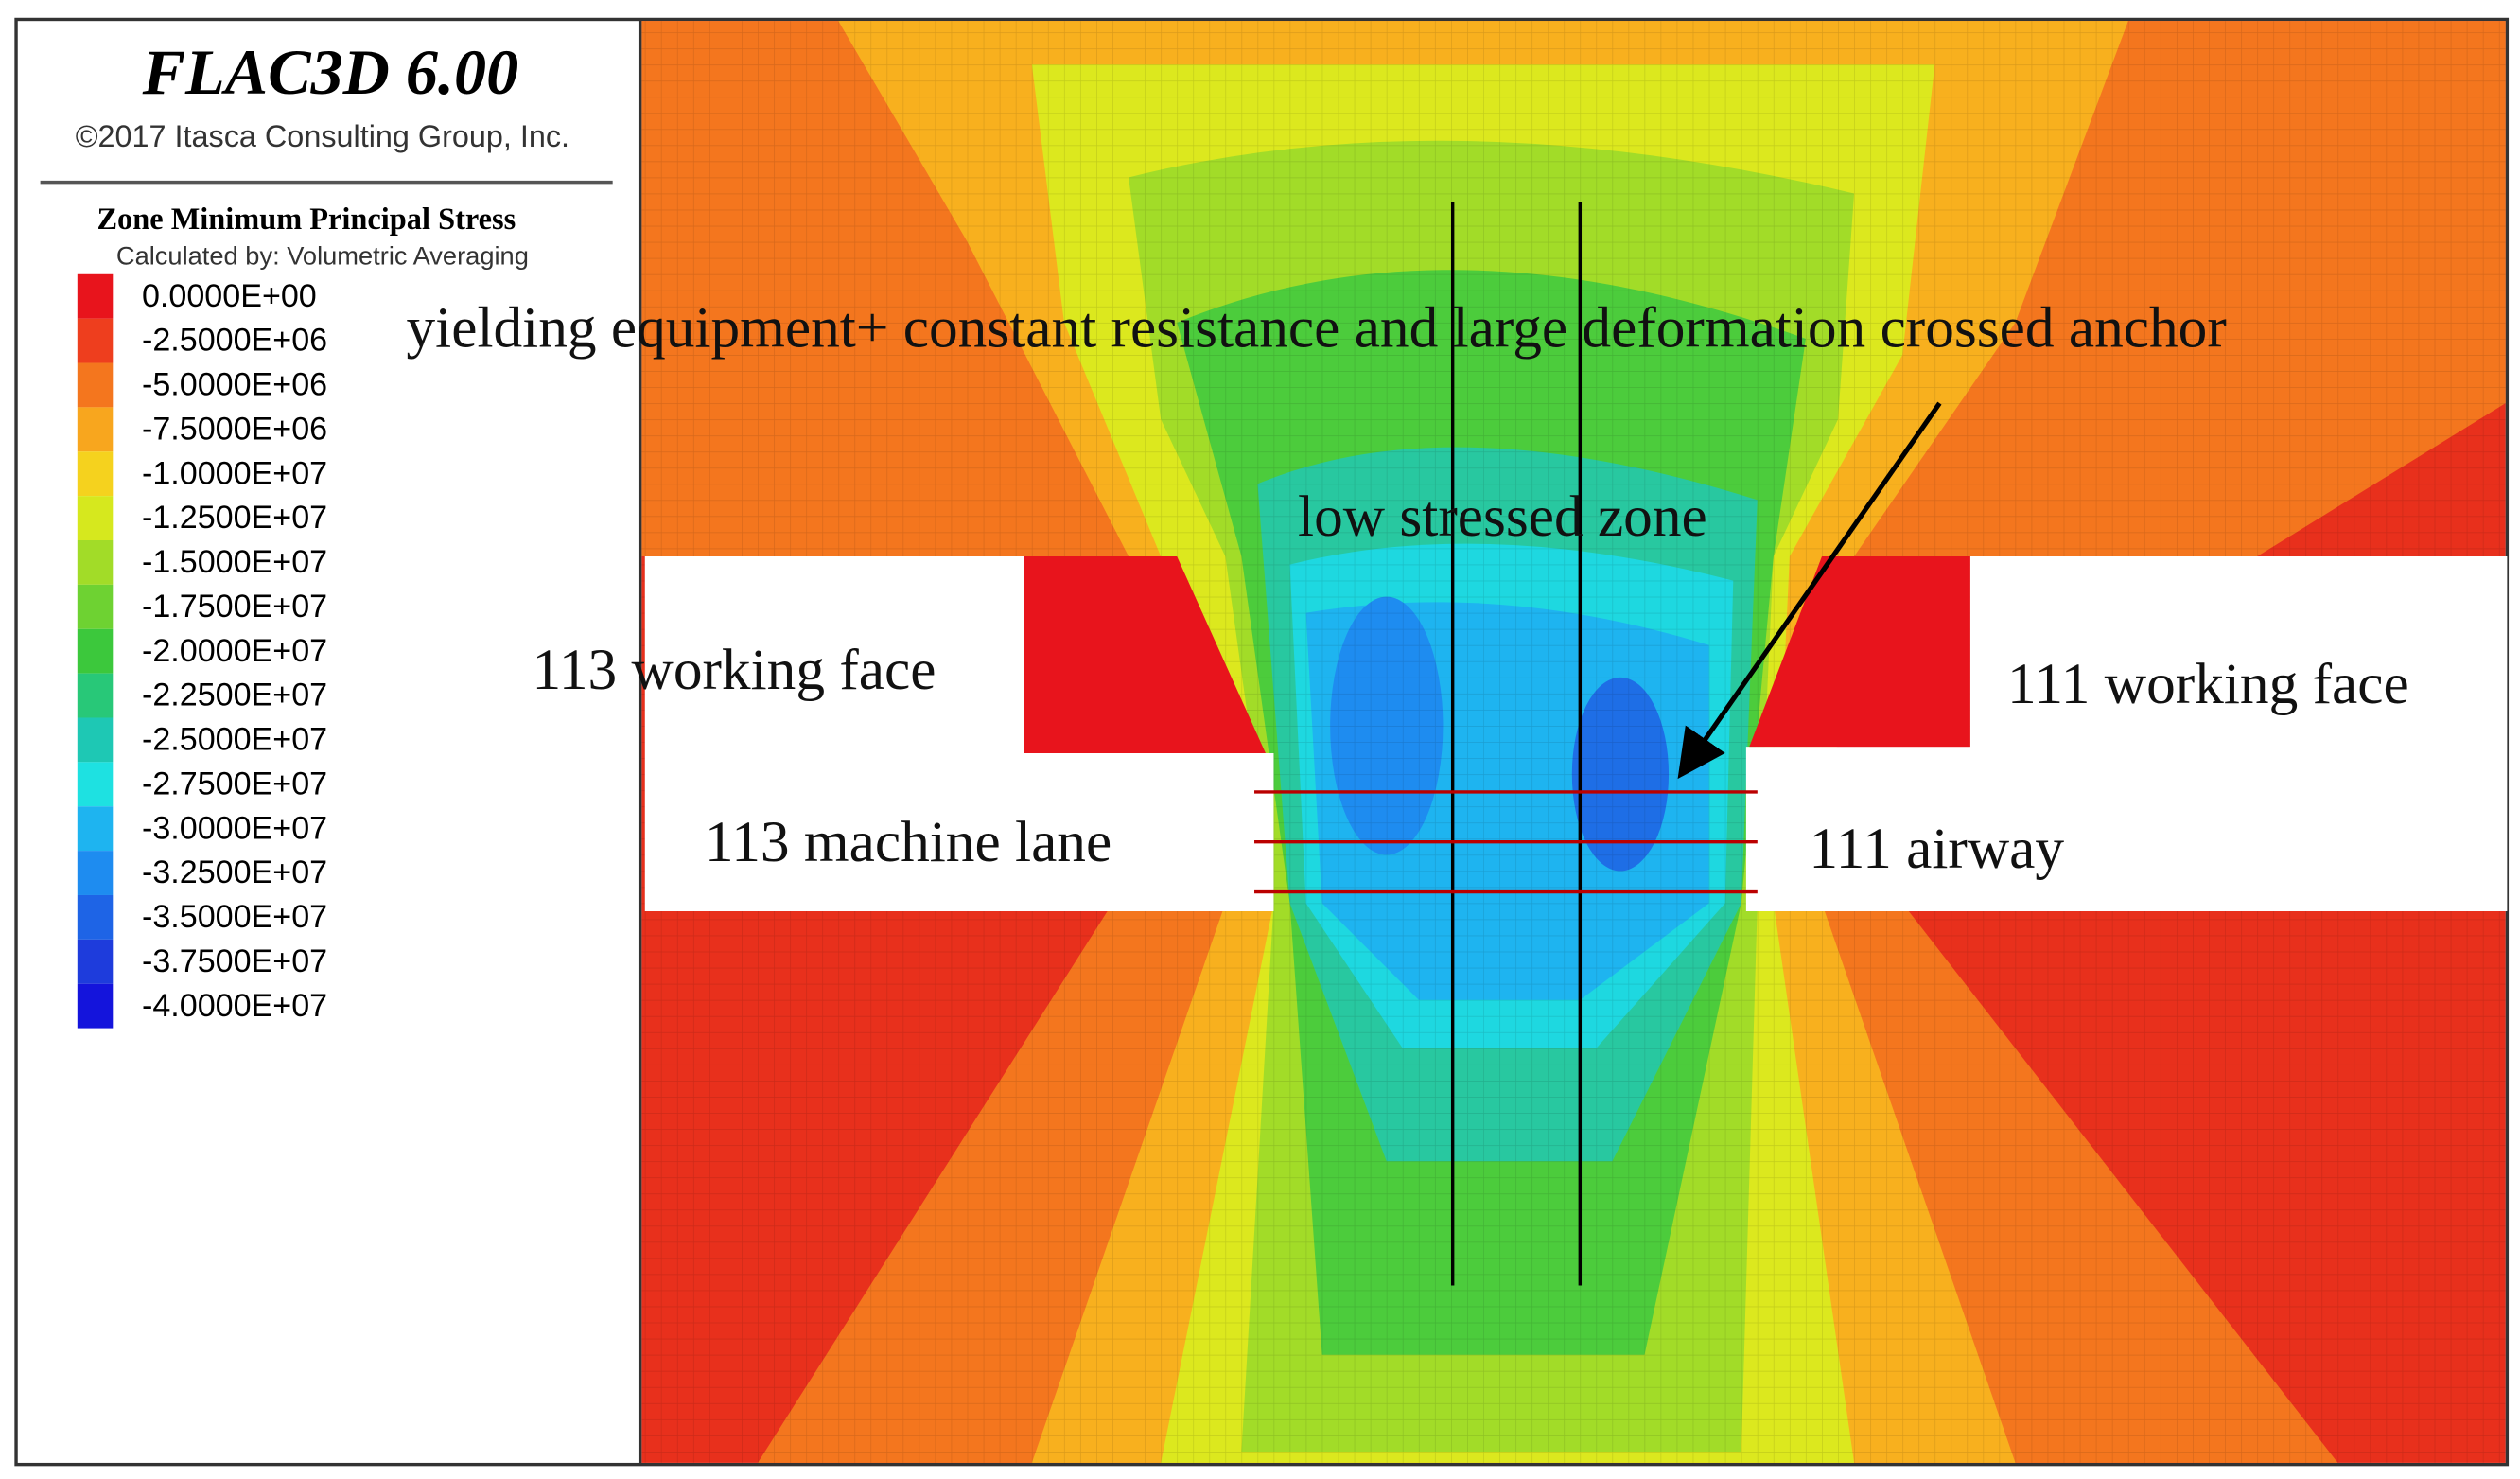 The height and width of the screenshot is (1479, 2520). What do you see at coordinates (234, 607) in the screenshot?
I see `legend-label: -1.7500E+07` at bounding box center [234, 607].